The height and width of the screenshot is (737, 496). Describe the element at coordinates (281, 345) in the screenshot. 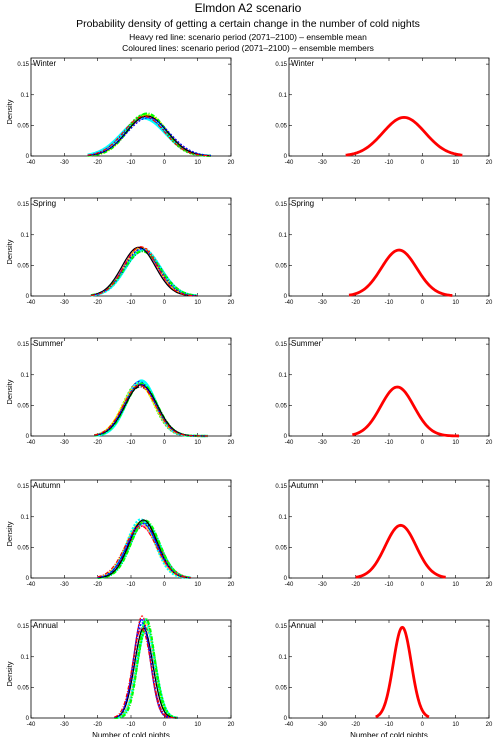

I see `panel-summer-mean-ytick-label: 0.15` at that location.